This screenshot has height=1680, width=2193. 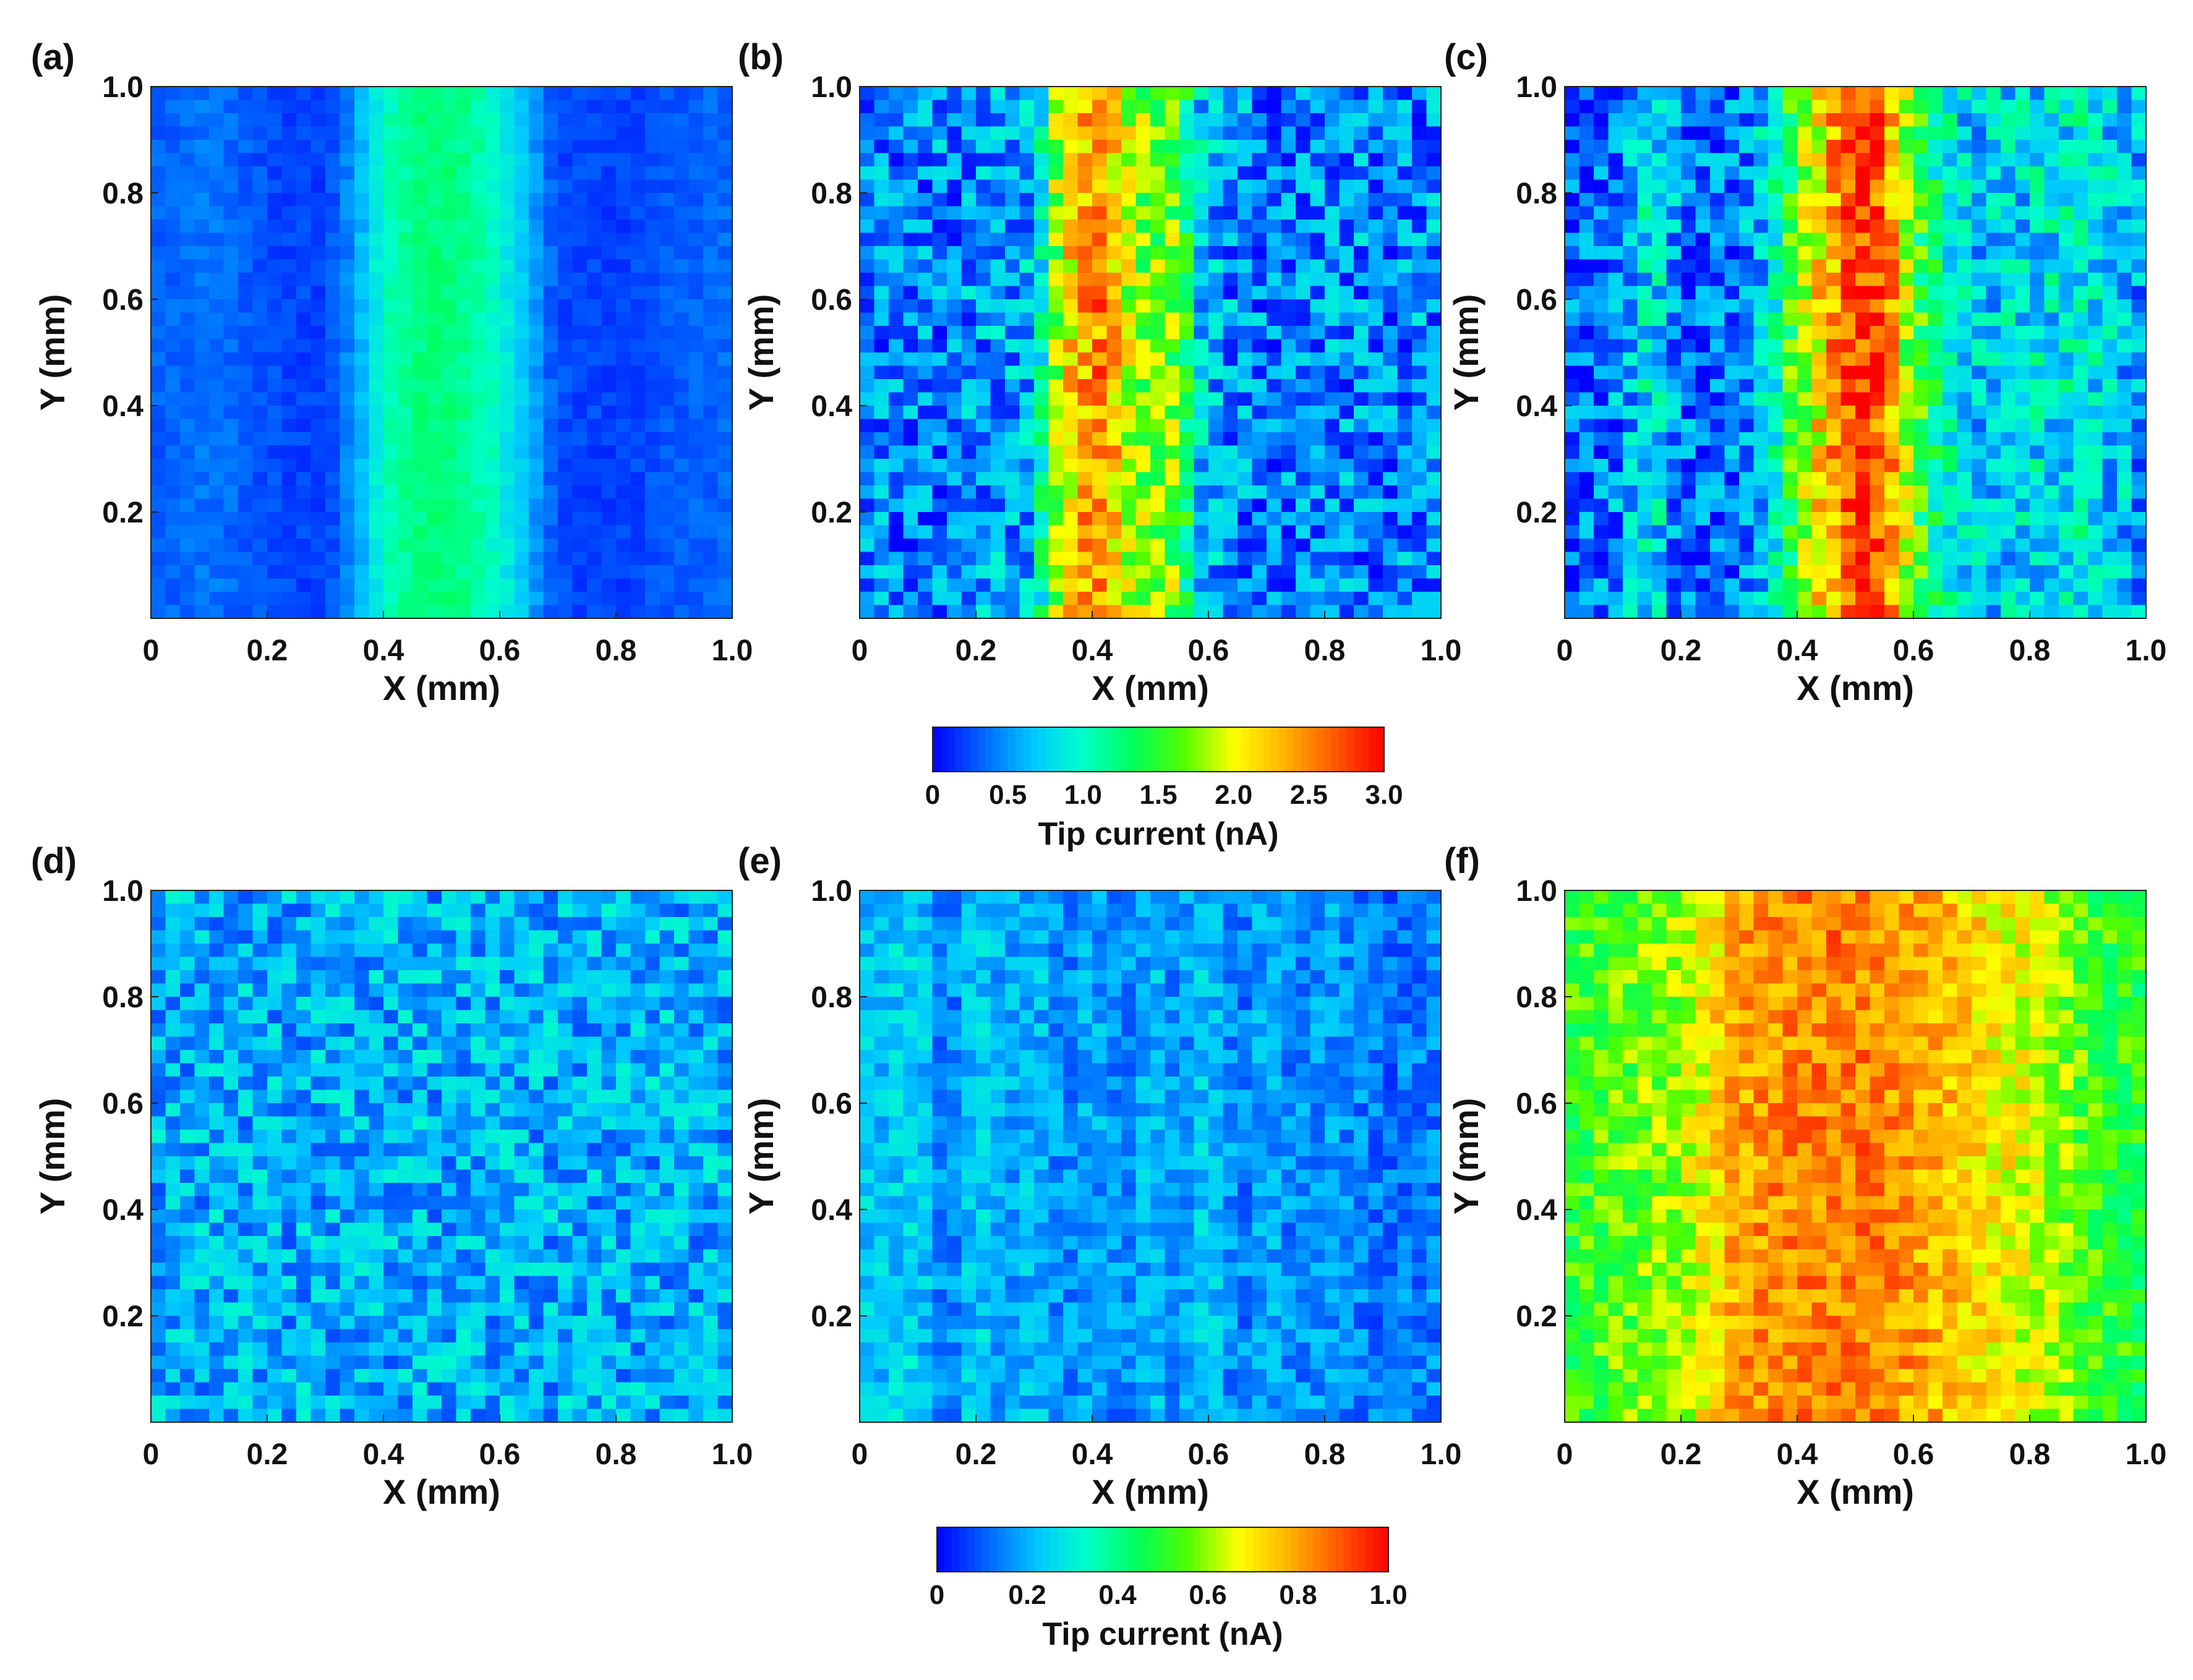 What do you see at coordinates (831, 193) in the screenshot?
I see `y-tick-label: 0.8` at bounding box center [831, 193].